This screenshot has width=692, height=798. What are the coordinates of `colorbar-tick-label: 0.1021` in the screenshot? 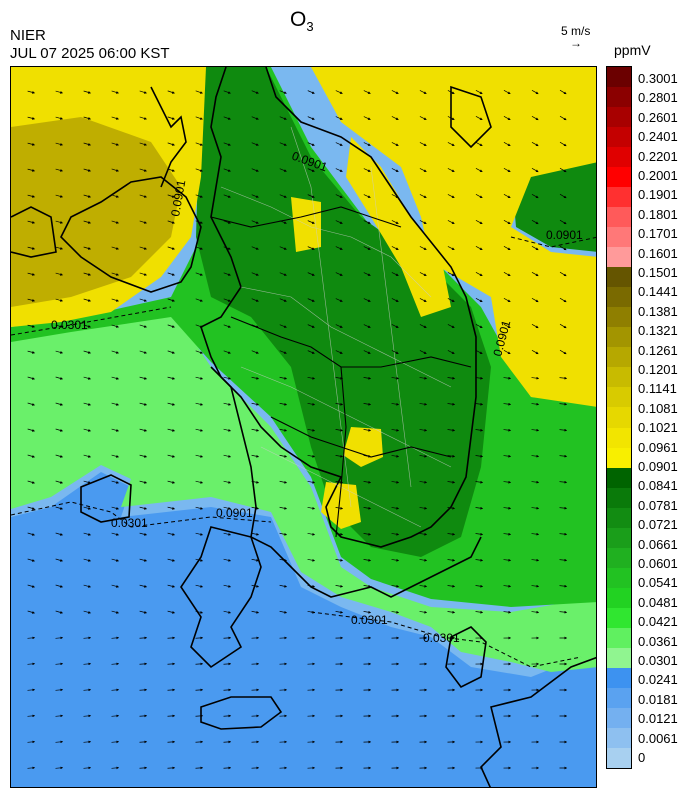 It's located at (658, 428).